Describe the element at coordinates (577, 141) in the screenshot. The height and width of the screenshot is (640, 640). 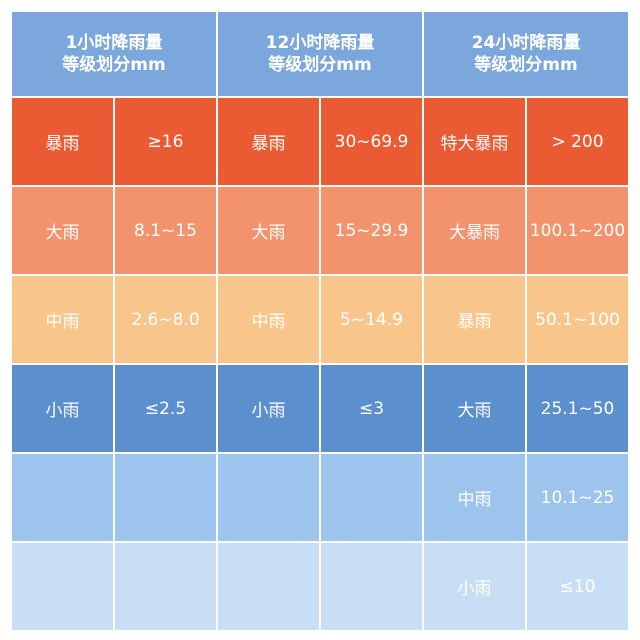
I see `range-24h: > 200` at that location.